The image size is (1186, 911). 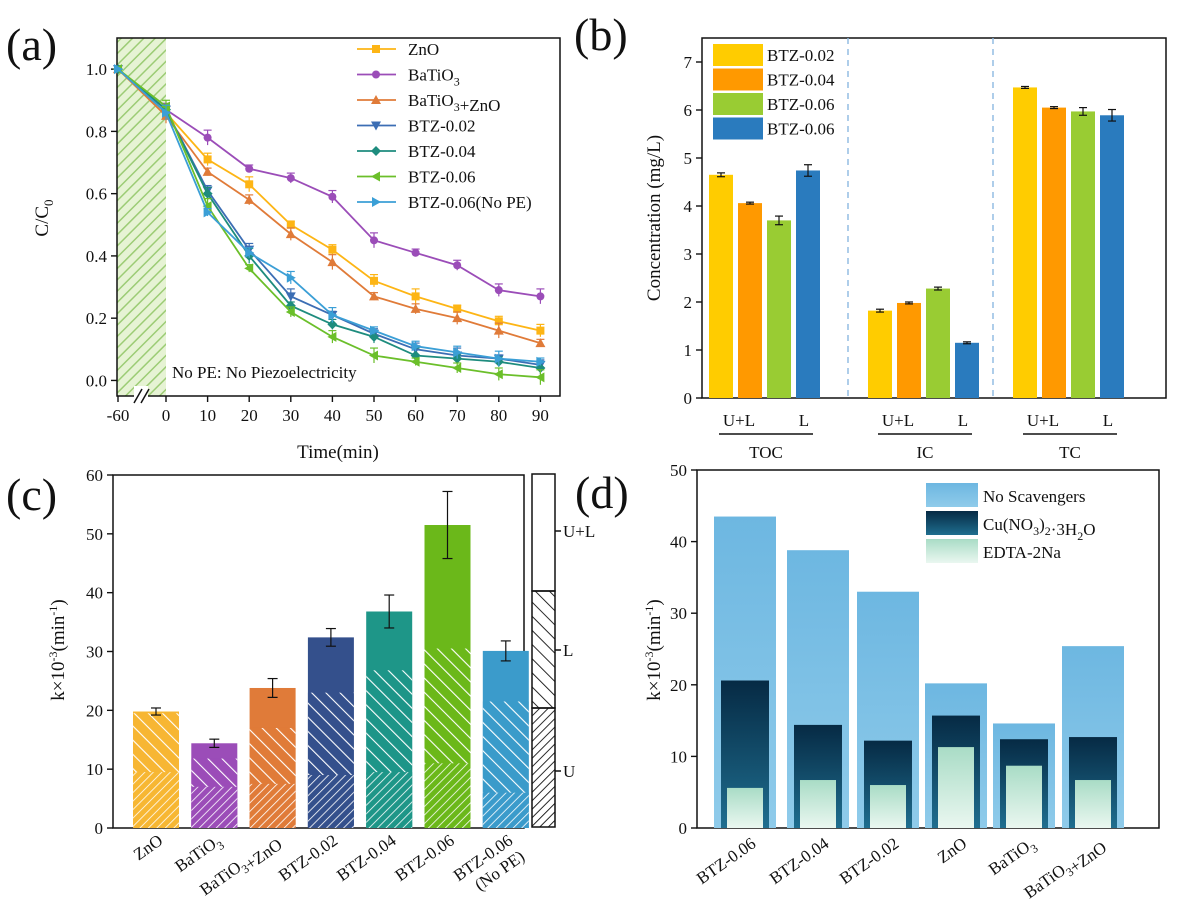 I want to click on component-key: U+L L U, so click(x=563, y=650).